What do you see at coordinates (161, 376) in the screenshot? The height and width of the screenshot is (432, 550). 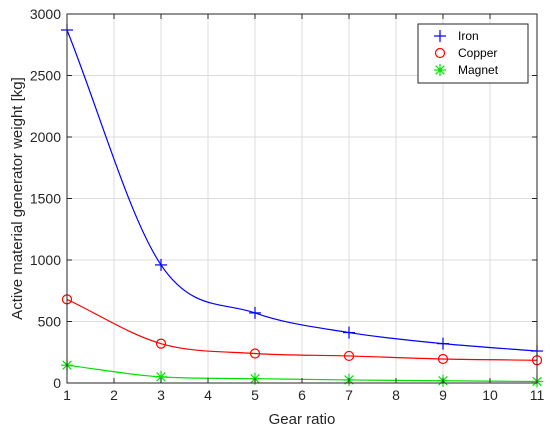 I see `data-point-magnet` at bounding box center [161, 376].